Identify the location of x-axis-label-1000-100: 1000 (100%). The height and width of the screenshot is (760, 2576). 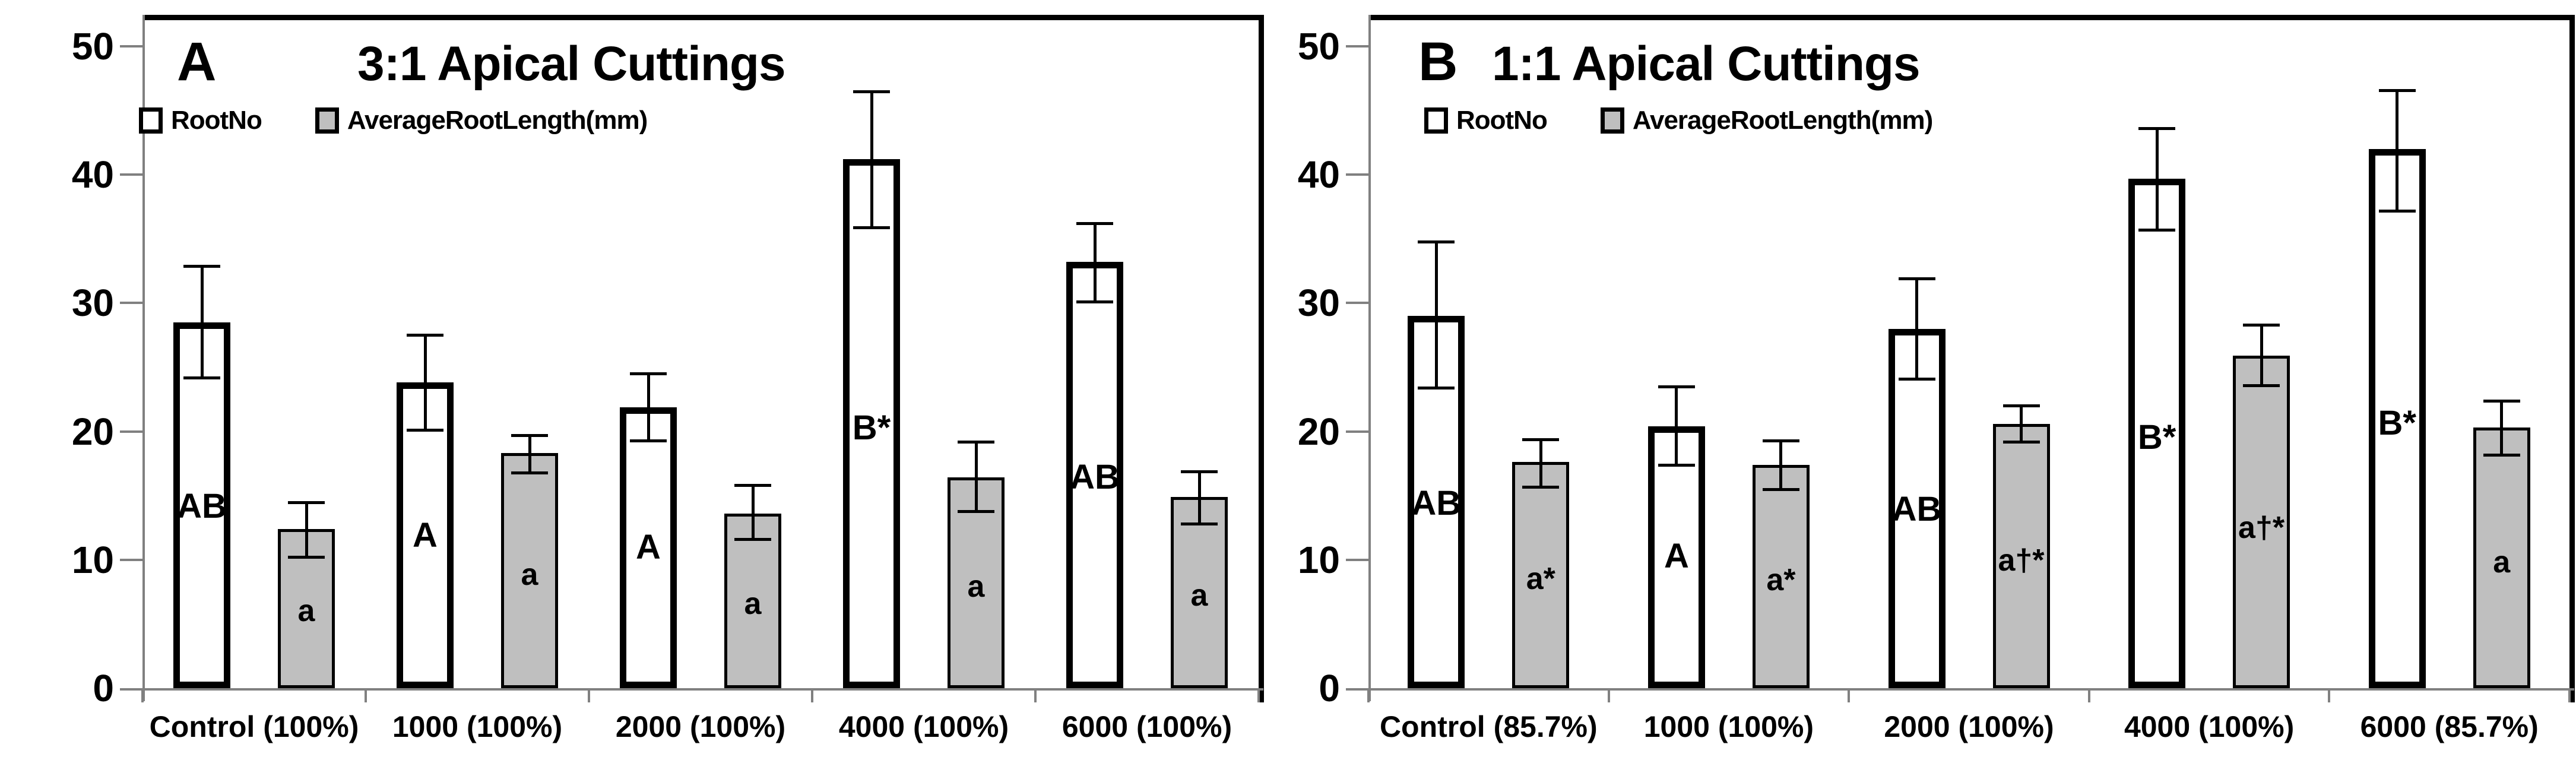
(1729, 726).